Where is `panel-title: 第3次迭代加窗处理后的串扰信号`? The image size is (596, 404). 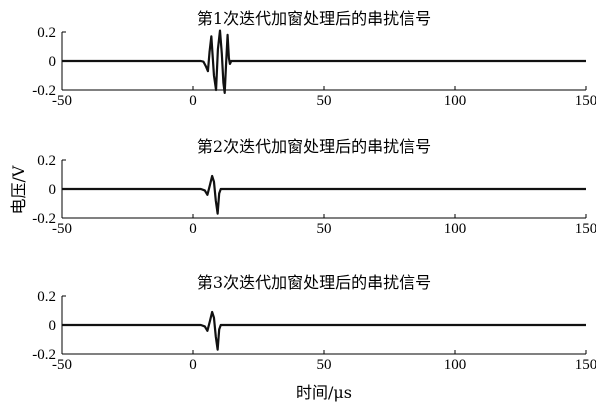 panel-title: 第3次迭代加窗处理后的串扰信号 is located at coordinates (314, 282).